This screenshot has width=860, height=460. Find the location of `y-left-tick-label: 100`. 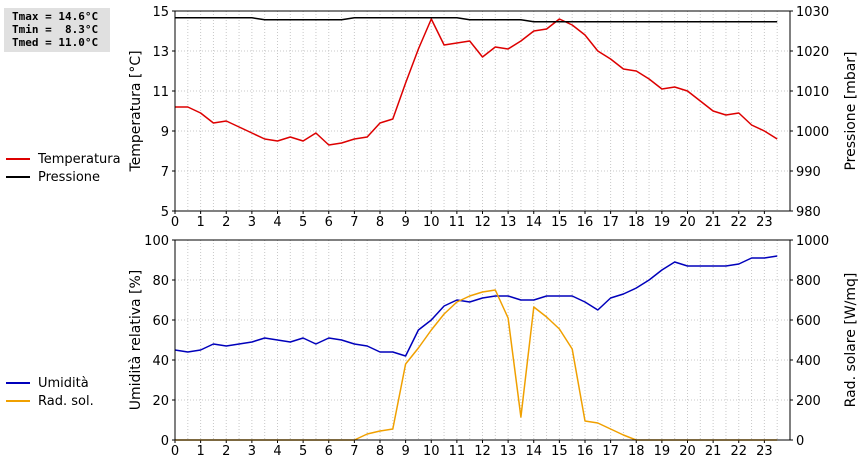

y-left-tick-label: 100 is located at coordinates (156, 241).